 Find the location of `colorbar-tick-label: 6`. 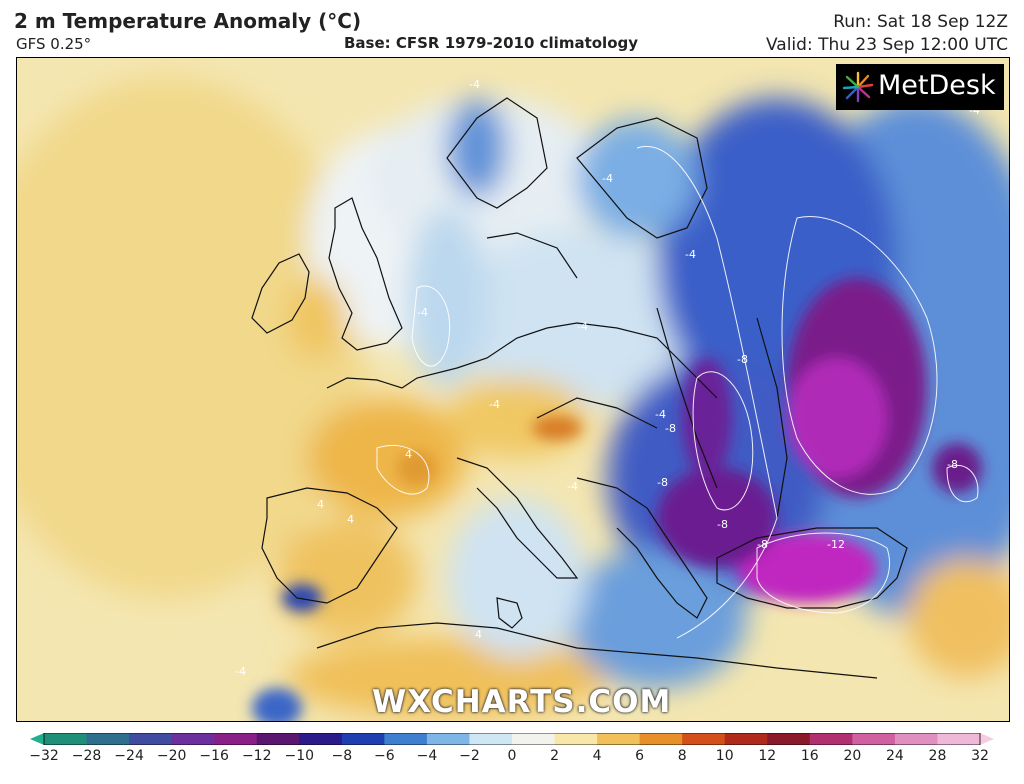

colorbar-tick-label: 6 is located at coordinates (640, 756).